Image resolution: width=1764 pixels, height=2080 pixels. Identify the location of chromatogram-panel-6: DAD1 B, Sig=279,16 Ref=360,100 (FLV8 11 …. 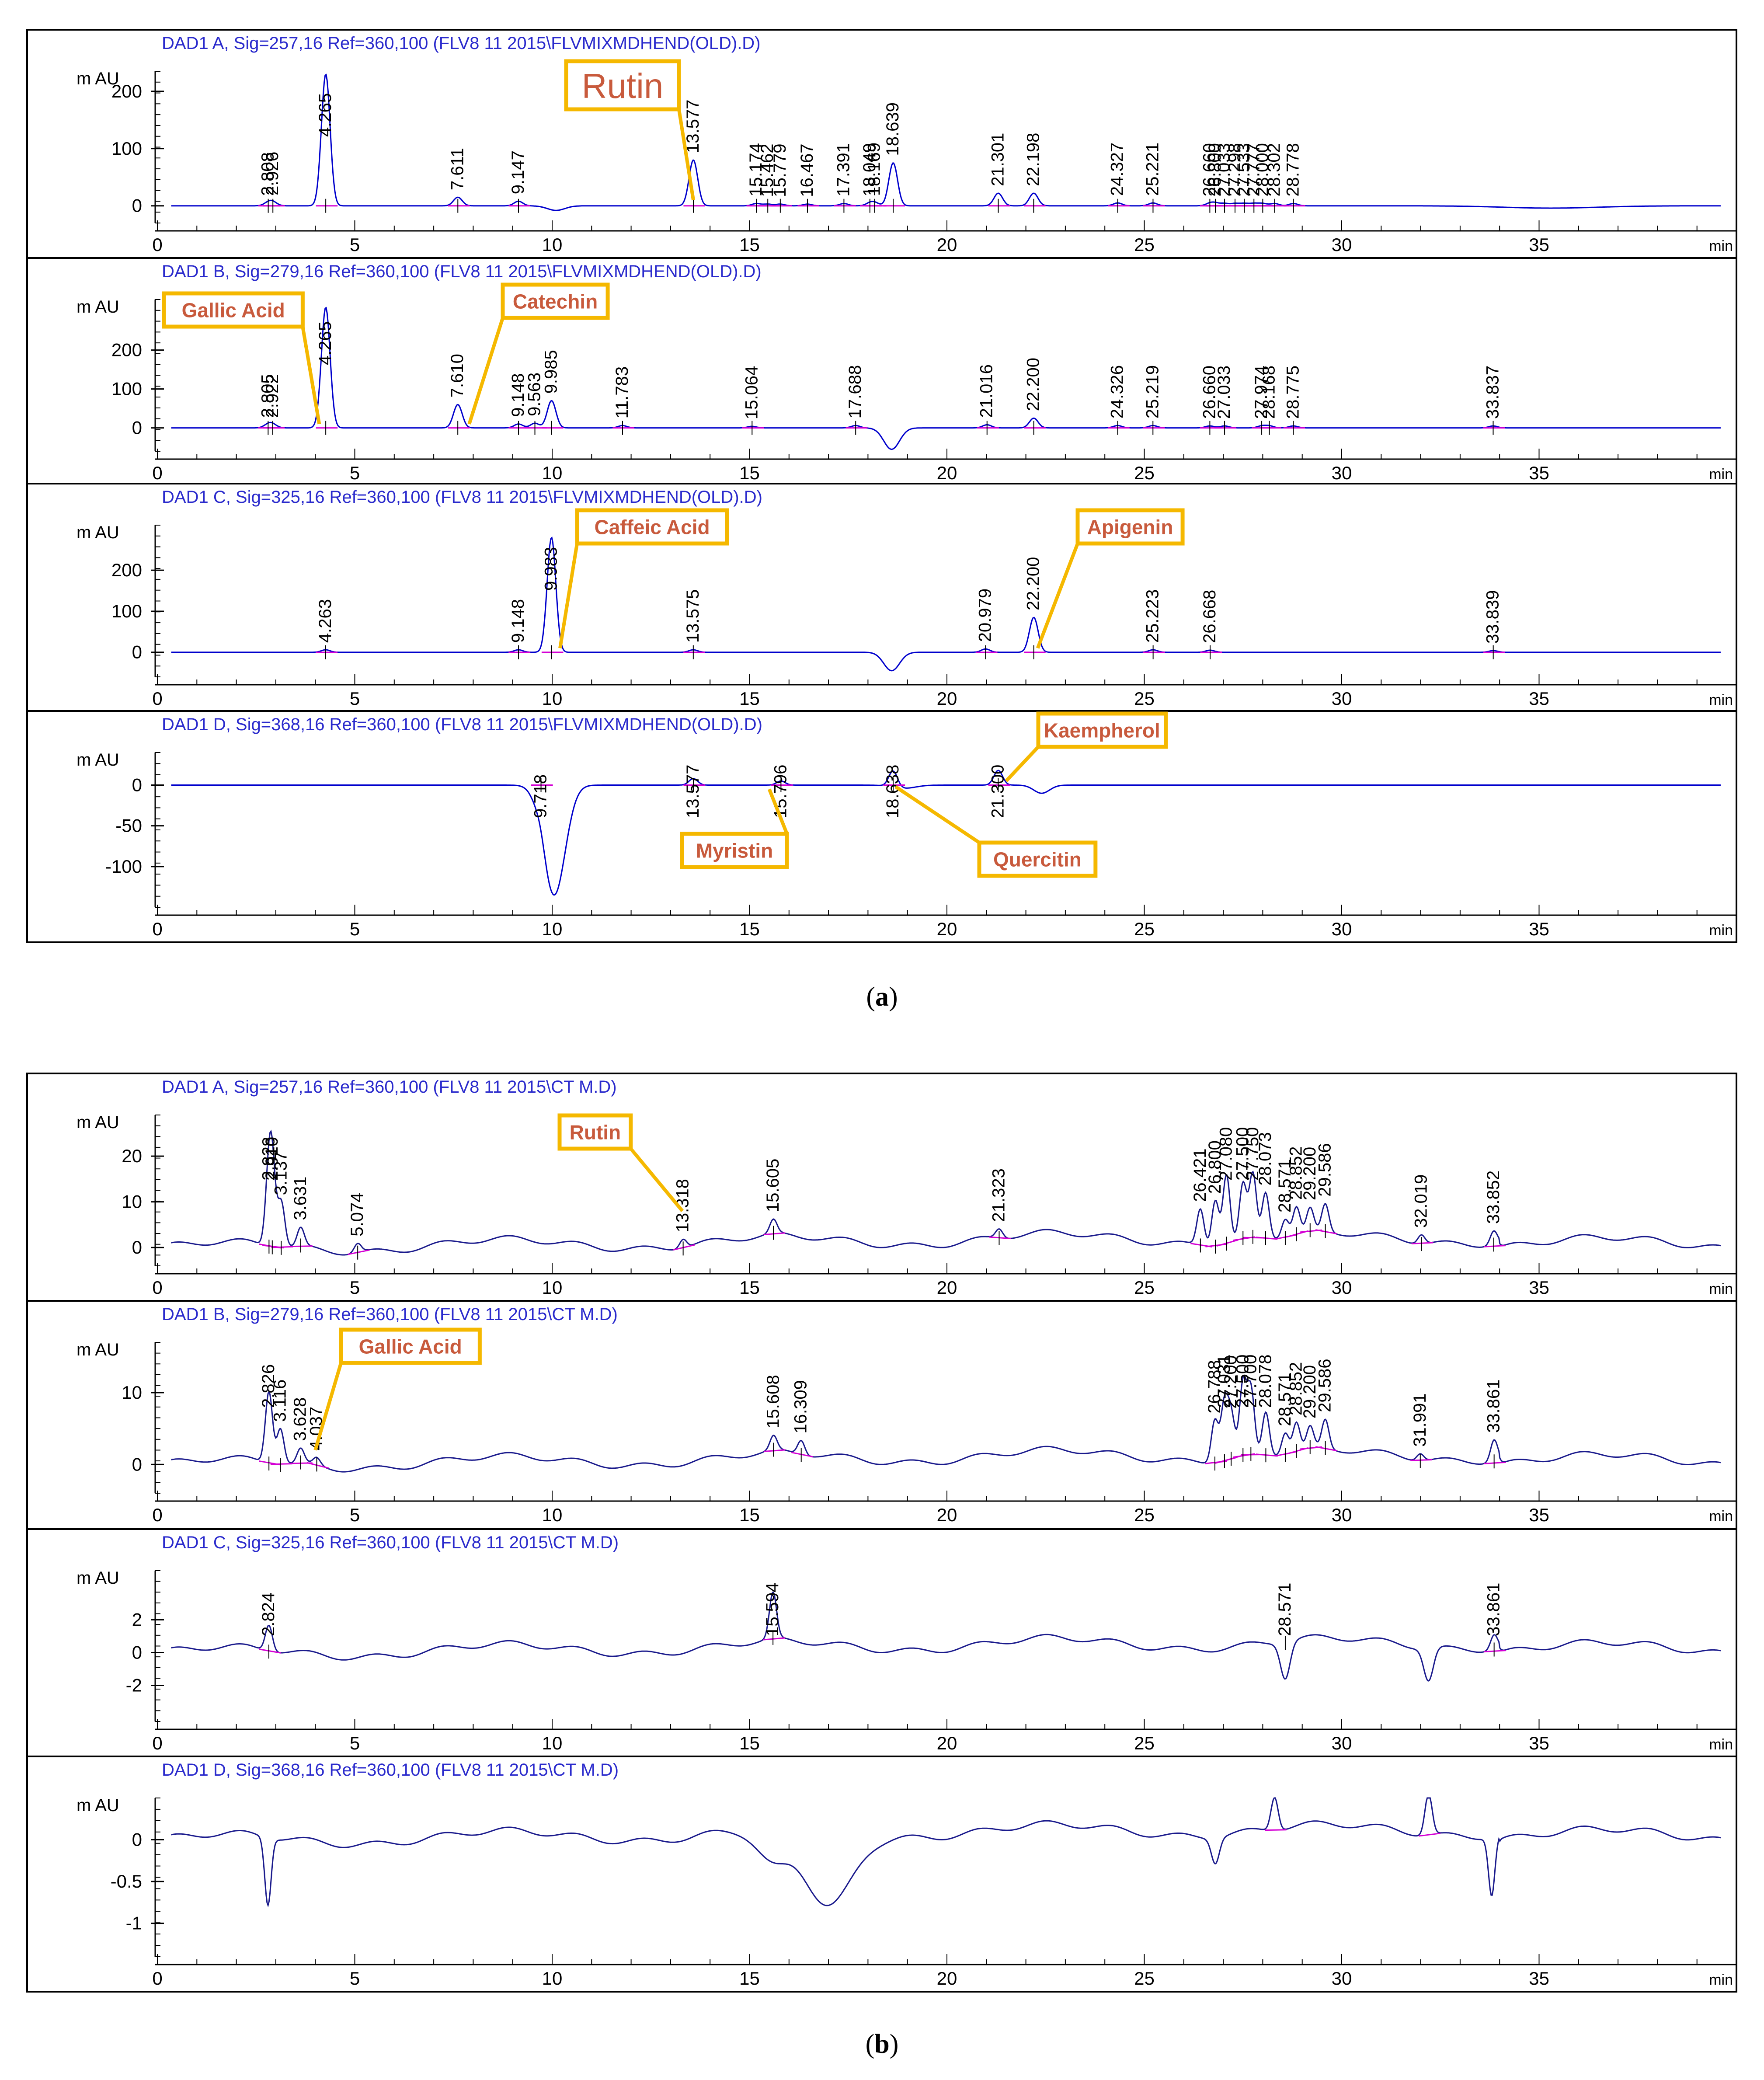
(907, 1415).